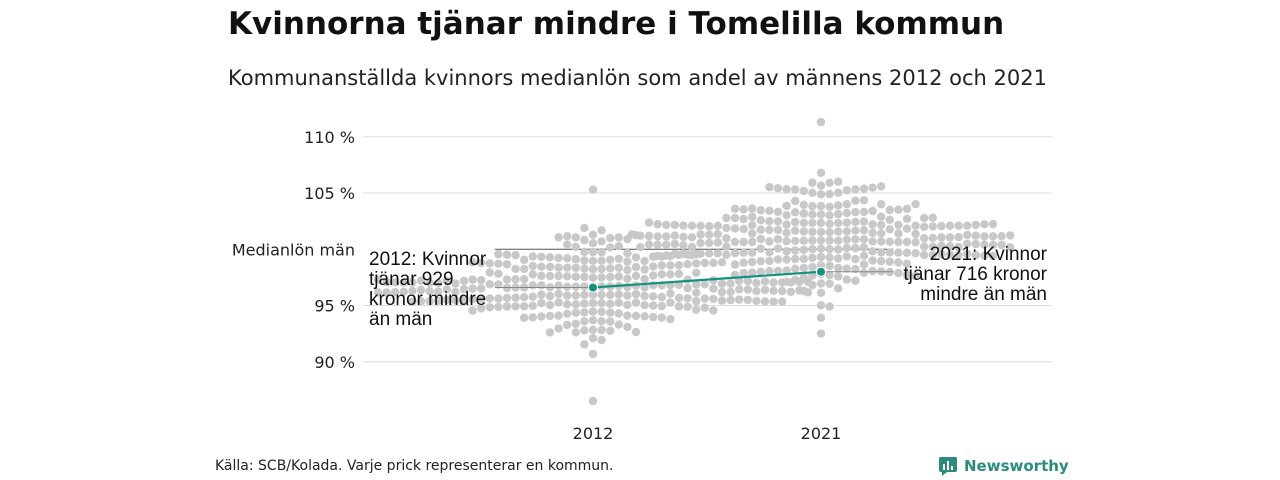 The width and height of the screenshot is (1280, 480). I want to click on y-tick-label: 110 %, so click(329, 137).